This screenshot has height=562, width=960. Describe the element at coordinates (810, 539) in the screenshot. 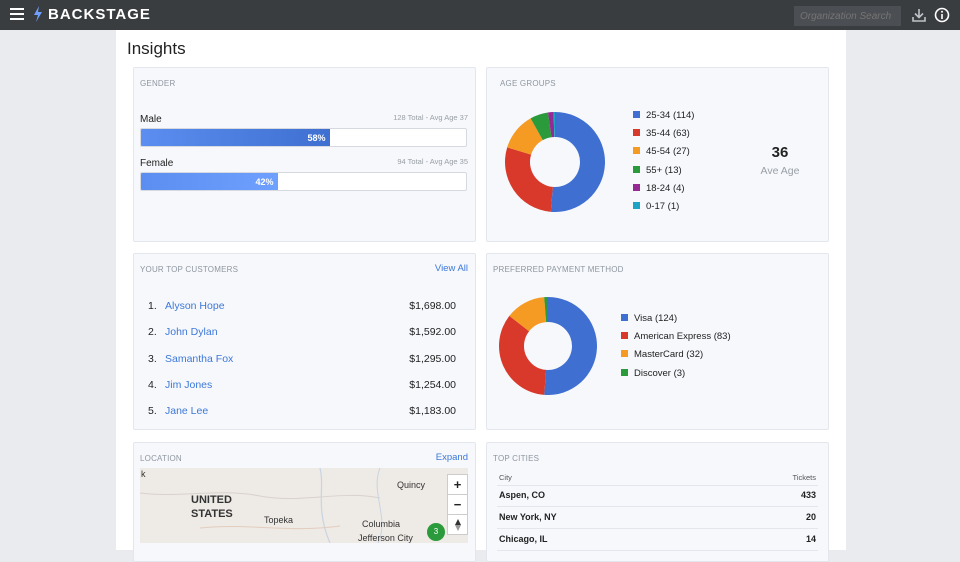

I see `city-tickets: 14` at that location.